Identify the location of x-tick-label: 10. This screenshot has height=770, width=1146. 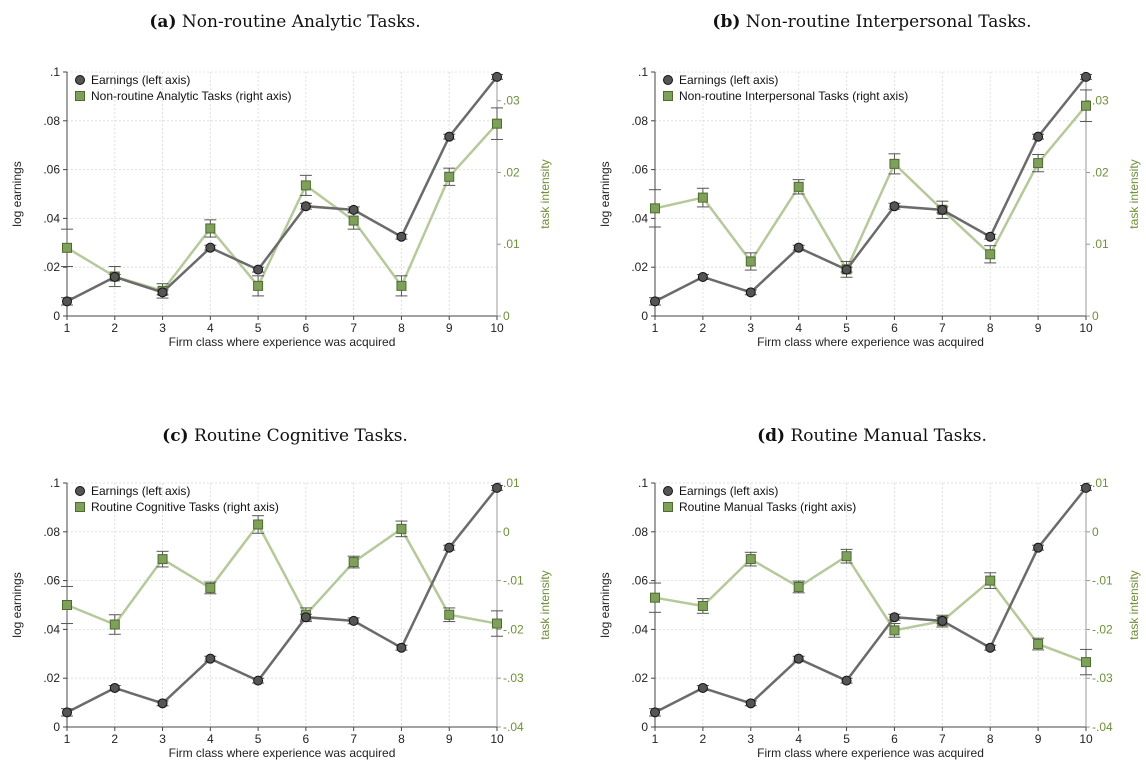
(497, 328).